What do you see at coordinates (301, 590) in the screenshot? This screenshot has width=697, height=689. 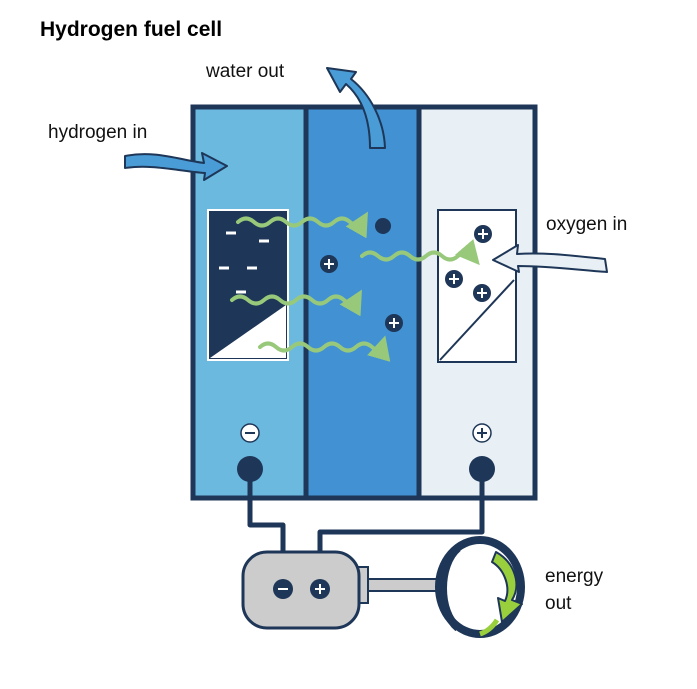 I see `motor-body` at bounding box center [301, 590].